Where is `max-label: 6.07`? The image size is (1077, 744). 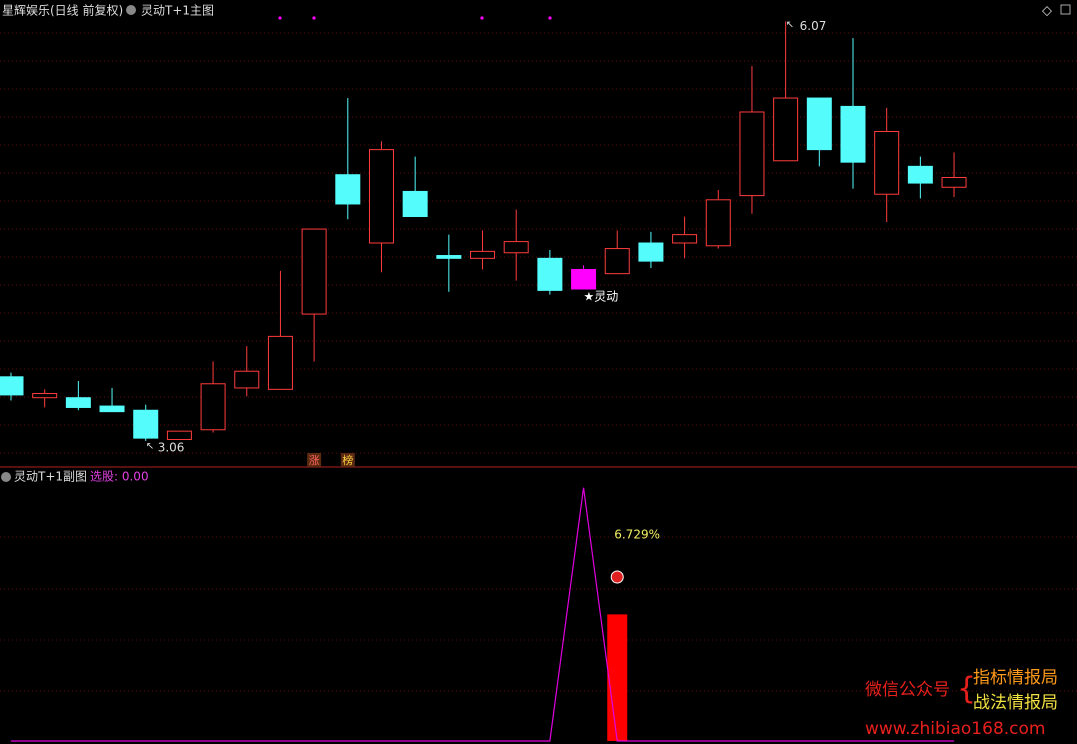 max-label: 6.07 is located at coordinates (813, 26).